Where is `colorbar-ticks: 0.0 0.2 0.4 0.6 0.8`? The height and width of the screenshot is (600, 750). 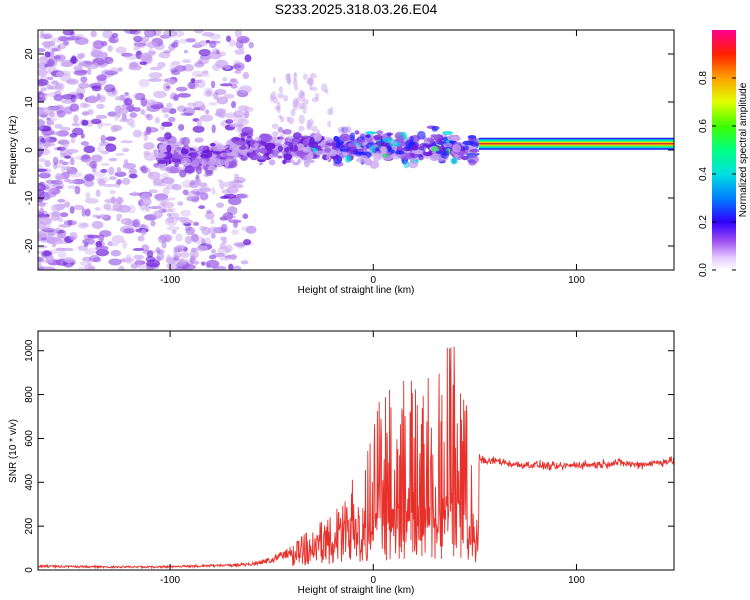 colorbar-ticks: 0.0 0.2 0.4 0.6 0.8 is located at coordinates (717, 174).